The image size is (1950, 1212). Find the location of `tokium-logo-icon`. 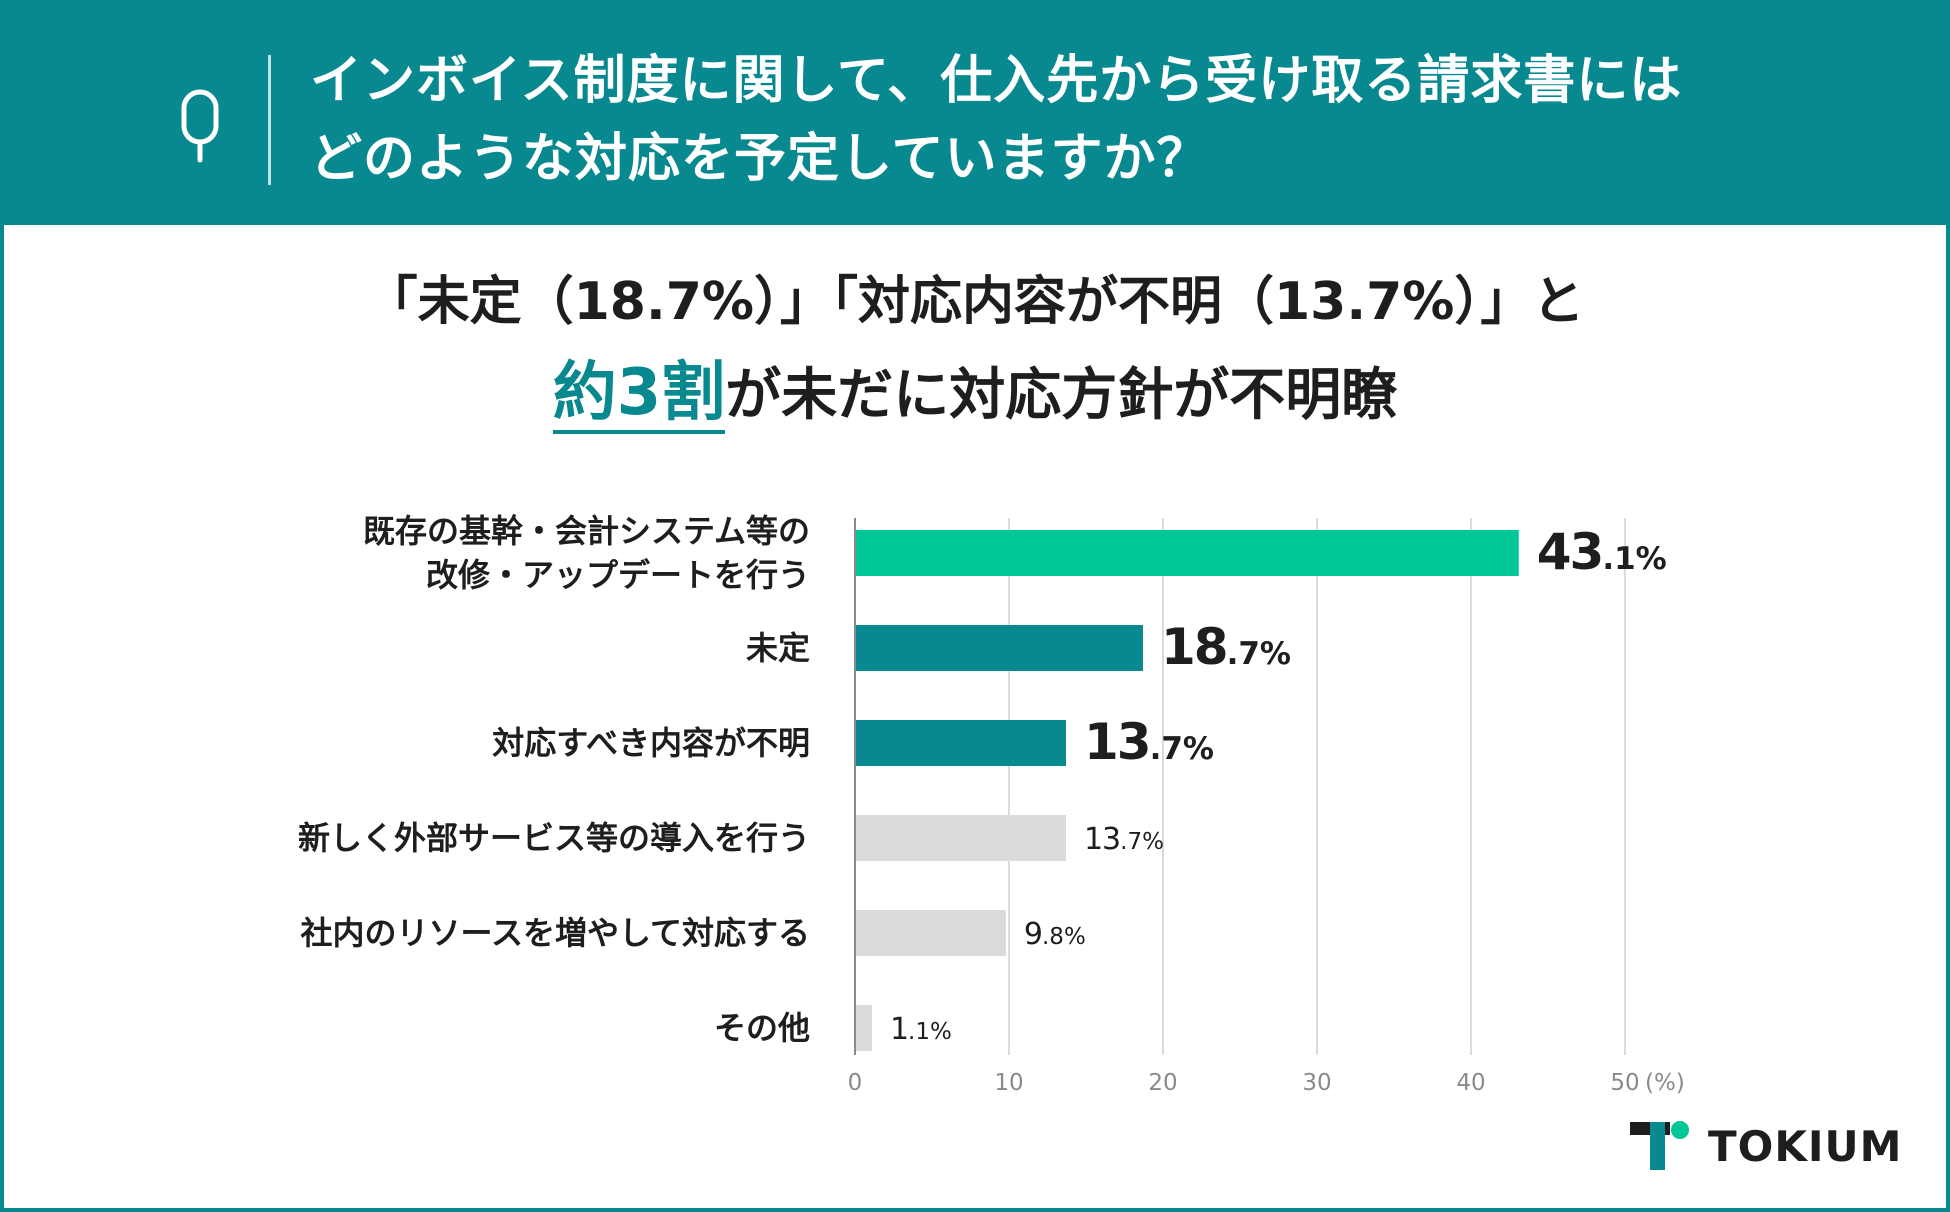

tokium-logo-icon is located at coordinates (1659, 1145).